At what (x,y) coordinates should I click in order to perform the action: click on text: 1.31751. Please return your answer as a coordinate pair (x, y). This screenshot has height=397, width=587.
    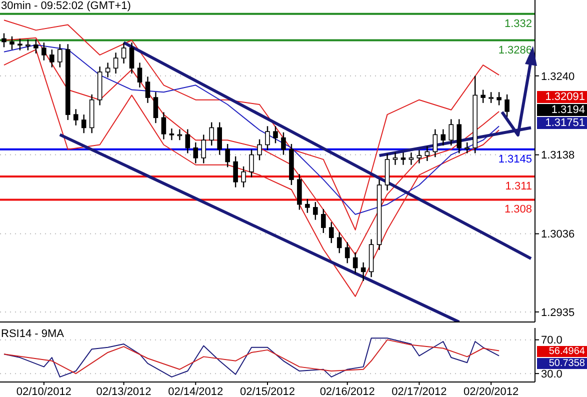
    Looking at the image, I should click on (562, 123).